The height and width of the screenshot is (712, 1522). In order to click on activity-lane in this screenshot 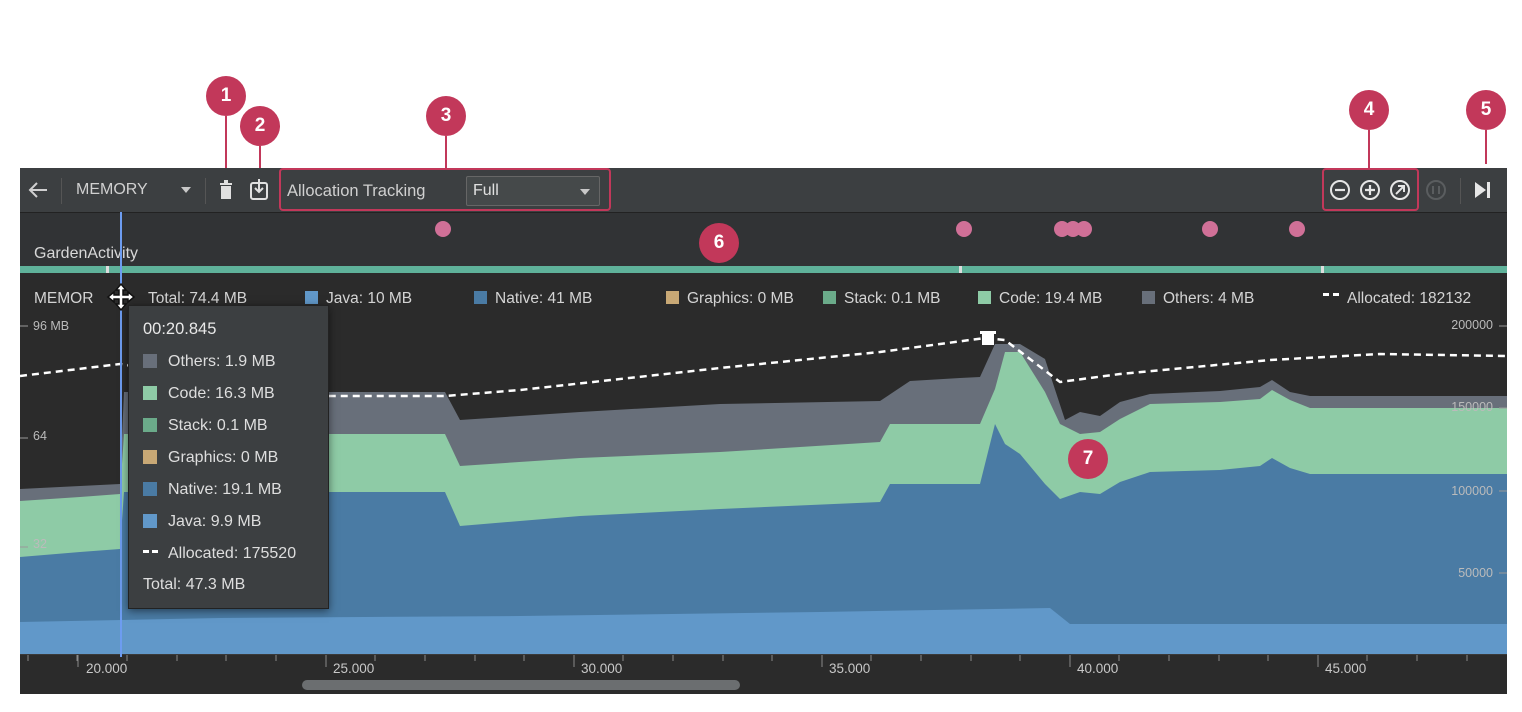, I will do `click(763, 269)`.